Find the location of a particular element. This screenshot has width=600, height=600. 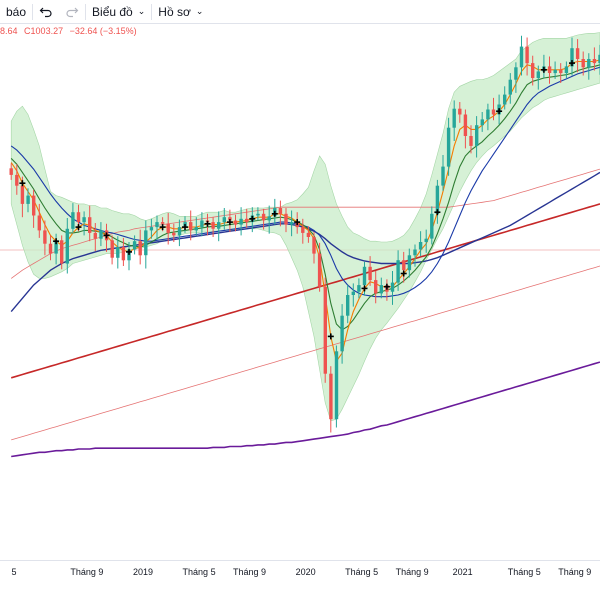

ohlc-legend: 8.64 C1003.27 −32.64 (−3.15%) is located at coordinates (70, 31).